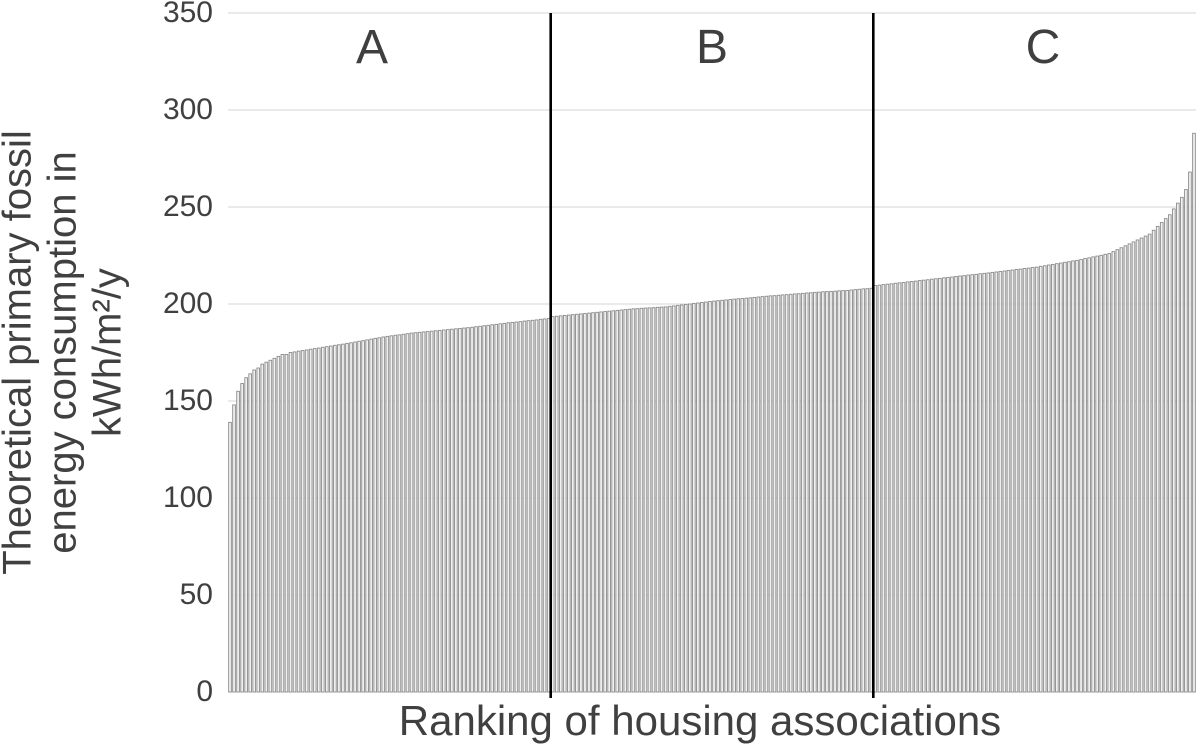 The image size is (1200, 747). Describe the element at coordinates (196, 594) in the screenshot. I see `y-tick-label: 50` at that location.